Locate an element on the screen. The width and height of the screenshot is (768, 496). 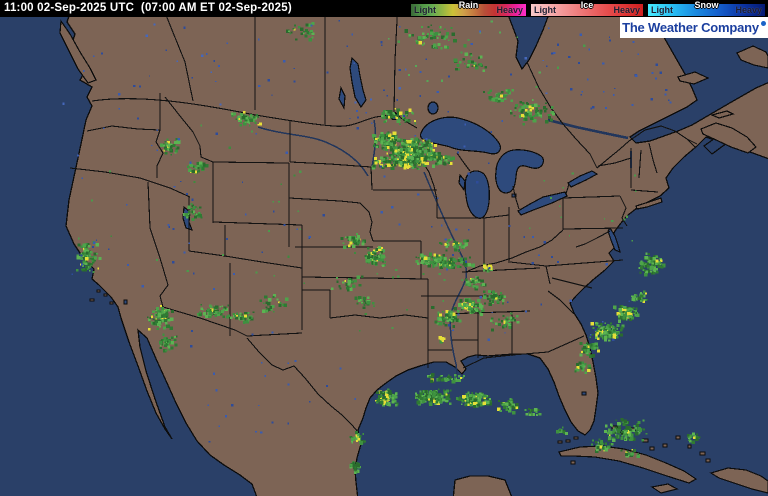
lake-okeechobee is located at coordinates (584, 393).